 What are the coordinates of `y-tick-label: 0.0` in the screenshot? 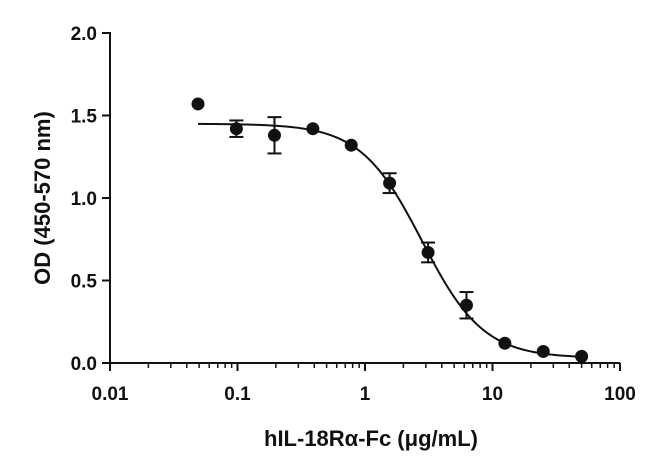 It's located at (84, 364).